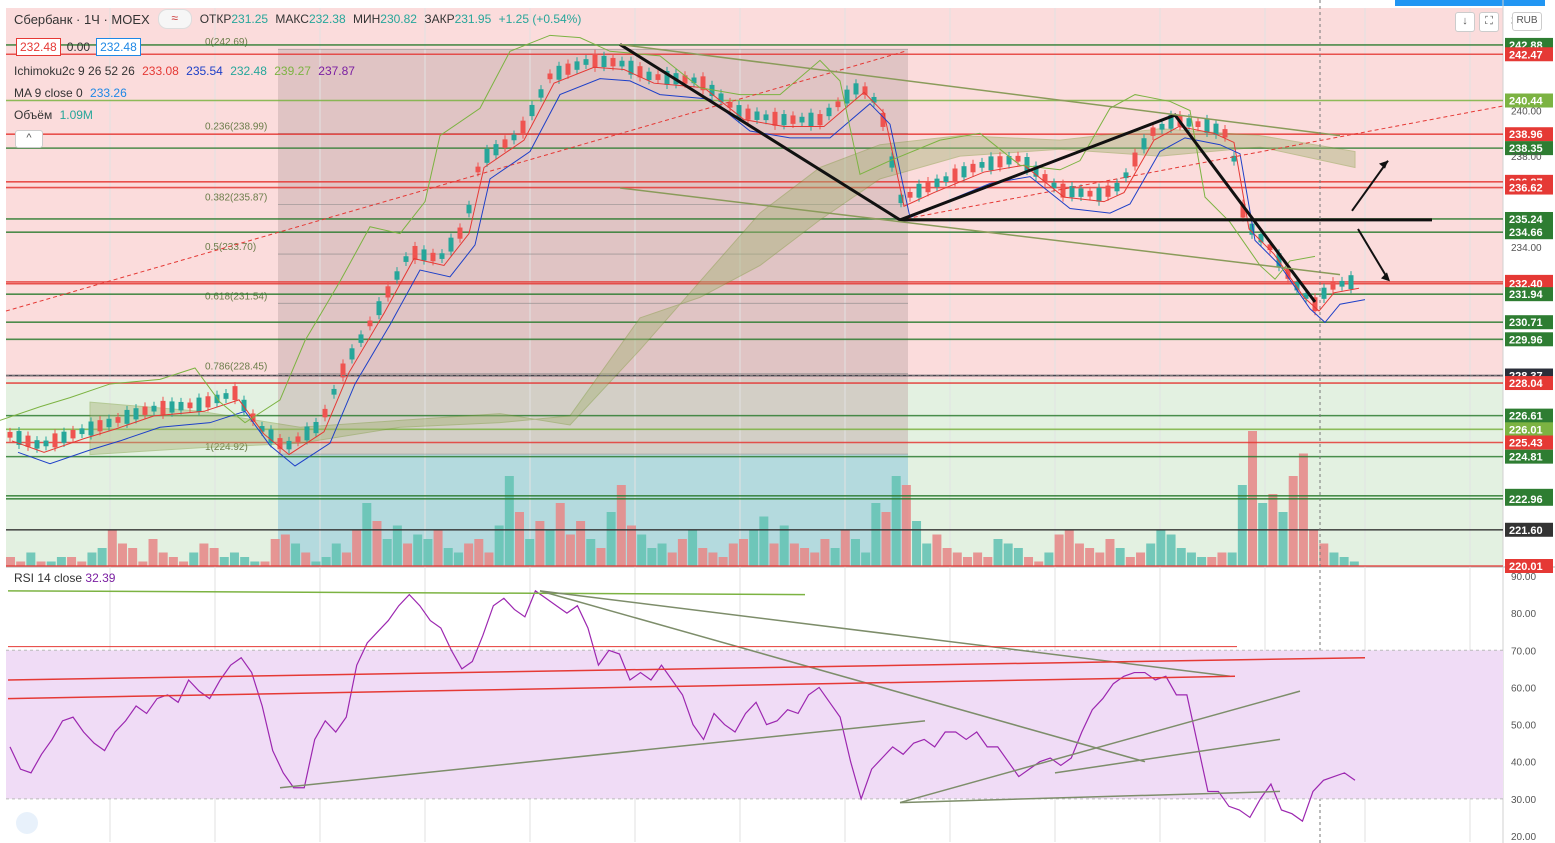 The image size is (1555, 843). Describe the element at coordinates (29, 139) in the screenshot. I see `collapse-legend-button: ^` at that location.